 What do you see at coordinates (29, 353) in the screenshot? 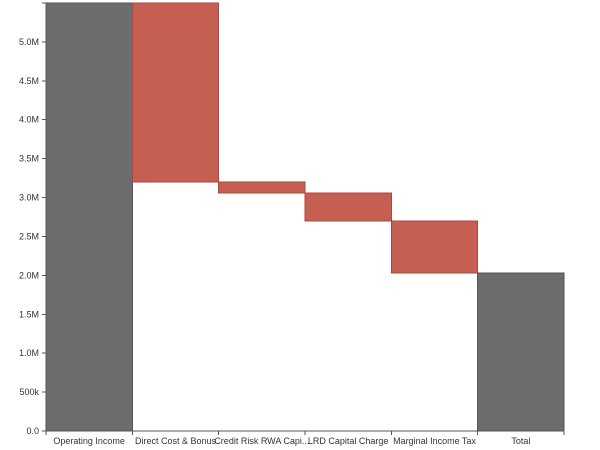
I see `y-tick-label-2: 1.0M` at bounding box center [29, 353].